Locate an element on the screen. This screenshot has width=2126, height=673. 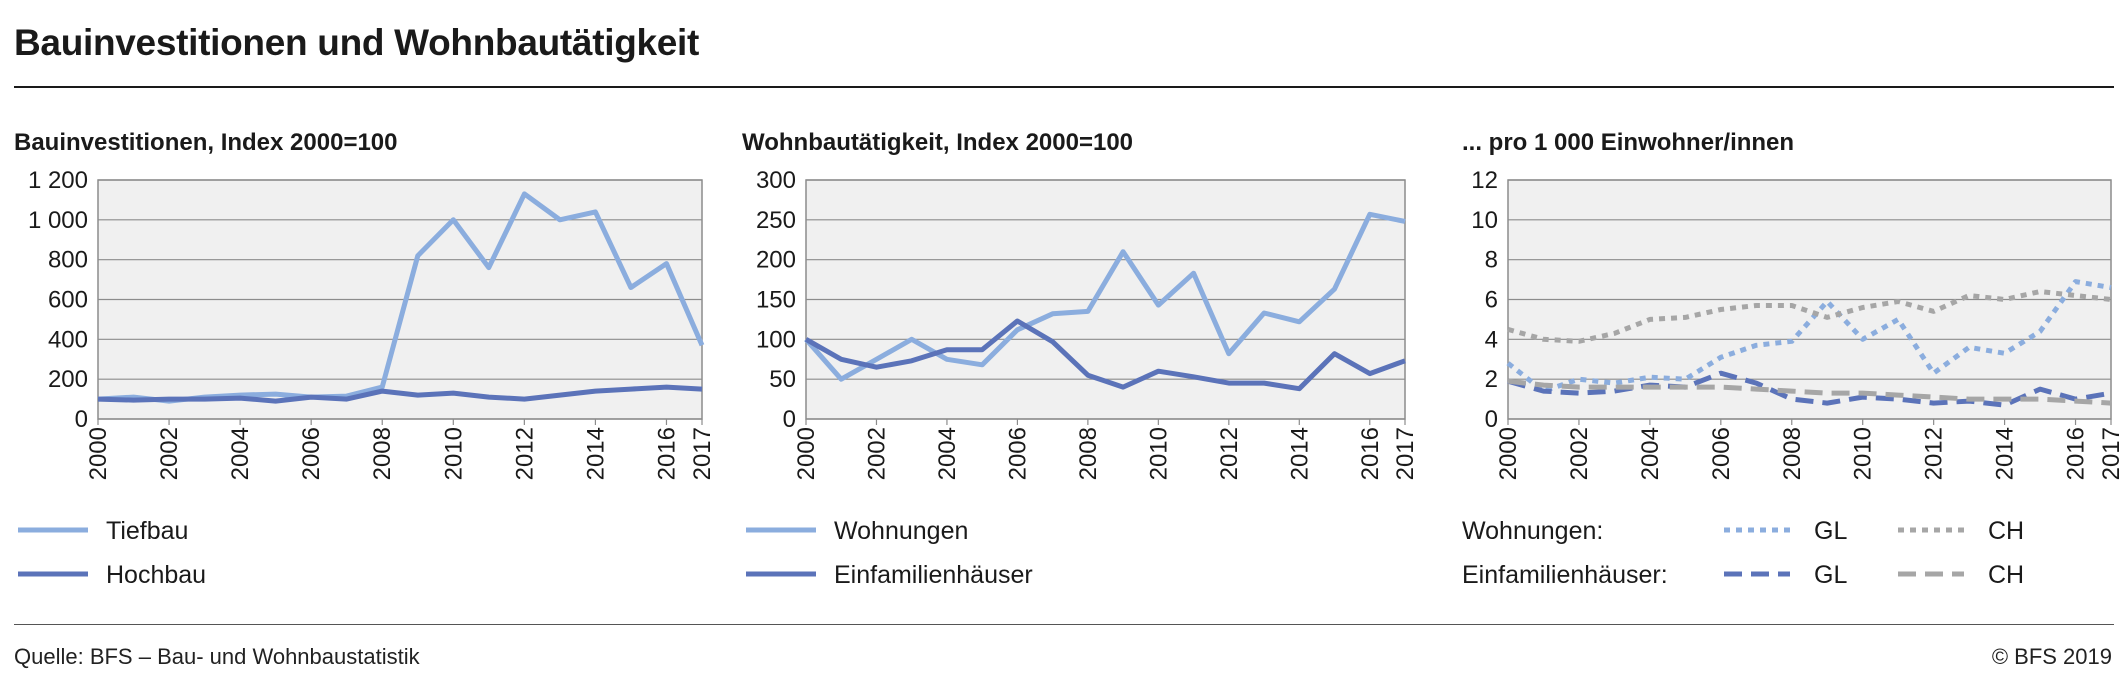
y-tick-label: 600 is located at coordinates (68, 300).